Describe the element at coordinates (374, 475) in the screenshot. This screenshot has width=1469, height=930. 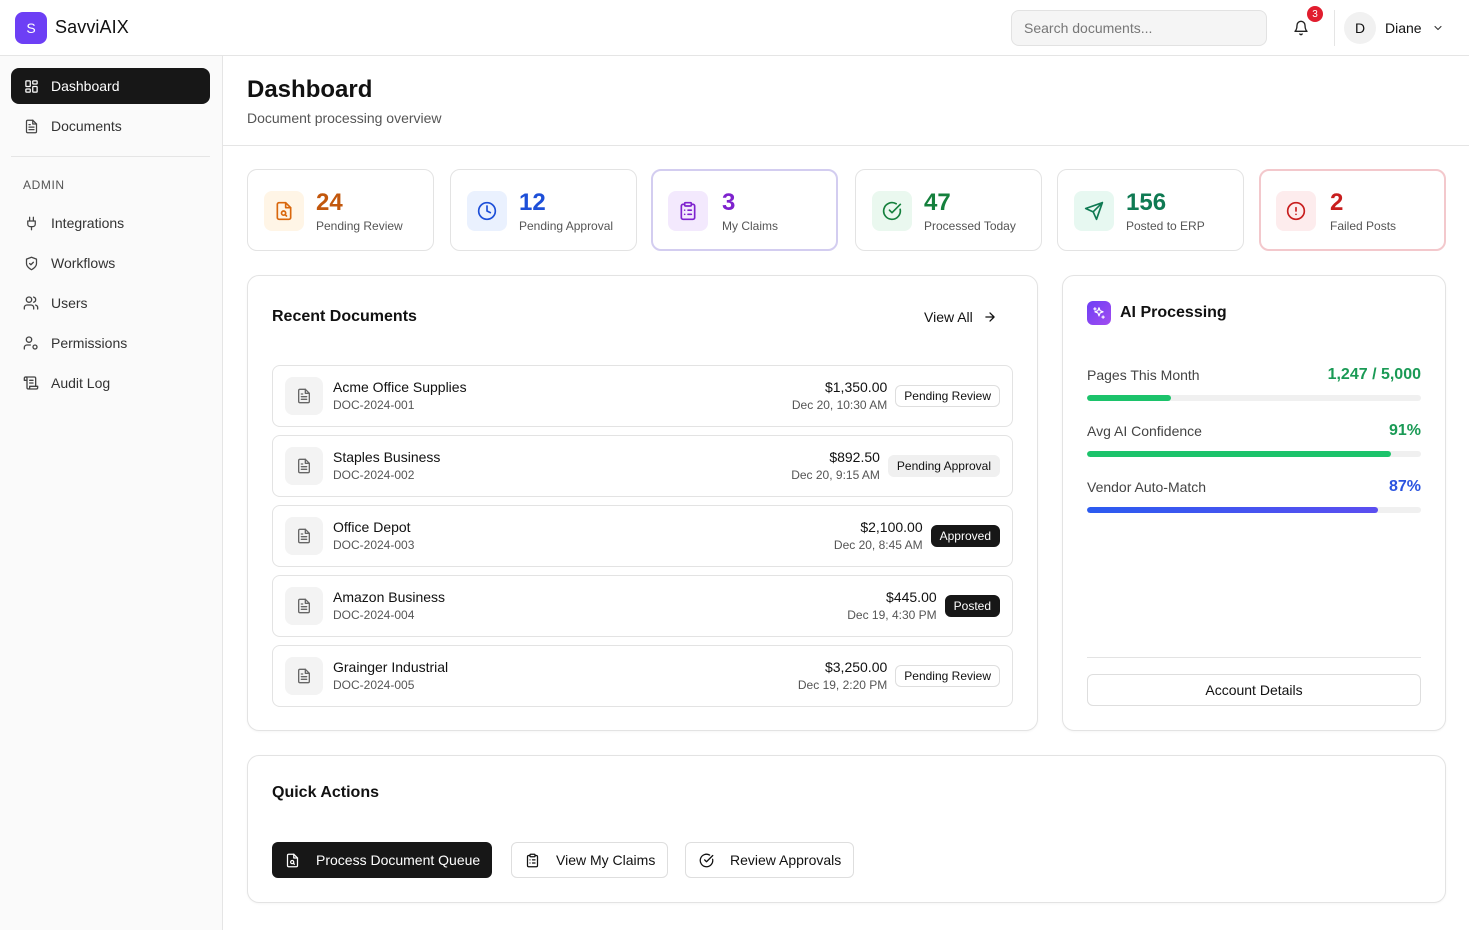
I see `document-id: DOC-2024-002` at that location.